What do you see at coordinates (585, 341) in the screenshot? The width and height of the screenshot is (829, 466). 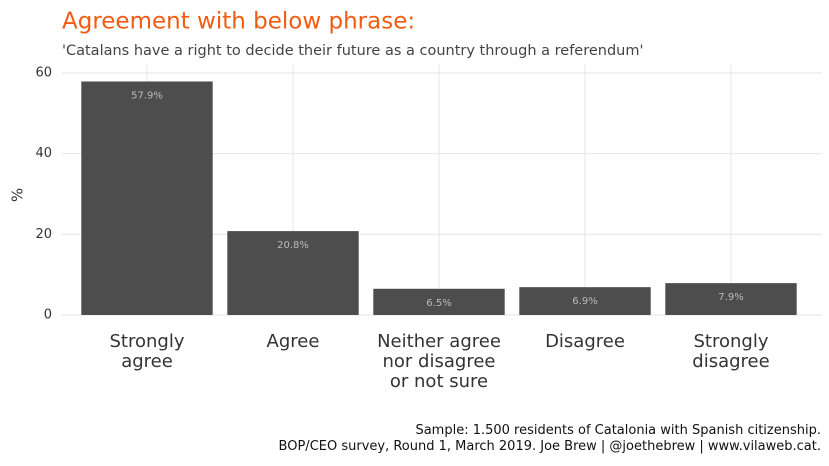 I see `x-tick-label: Disagree` at bounding box center [585, 341].